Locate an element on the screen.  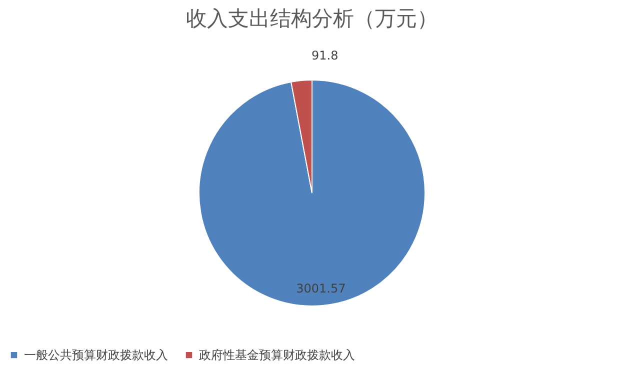
legend-label: 政府性基金预算财政拨款收入 is located at coordinates (277, 355).